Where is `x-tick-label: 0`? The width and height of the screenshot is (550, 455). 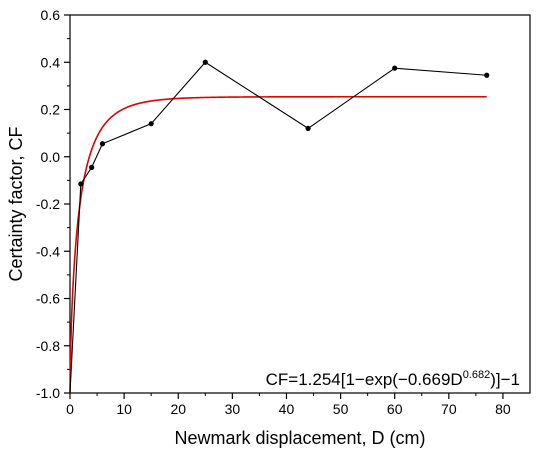
x-tick-label: 0 is located at coordinates (70, 409).